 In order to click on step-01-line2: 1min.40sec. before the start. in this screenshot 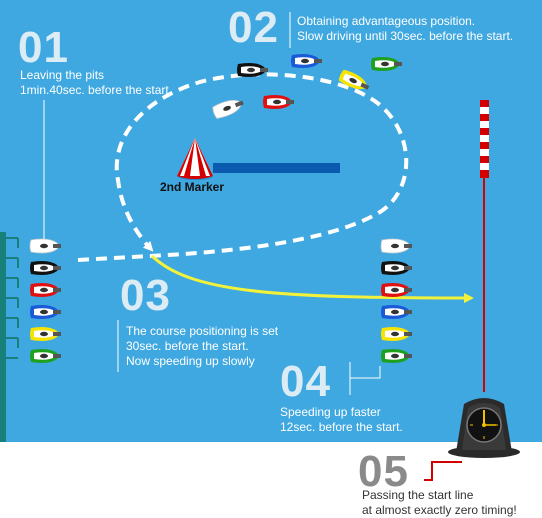, I will do `click(96, 90)`.